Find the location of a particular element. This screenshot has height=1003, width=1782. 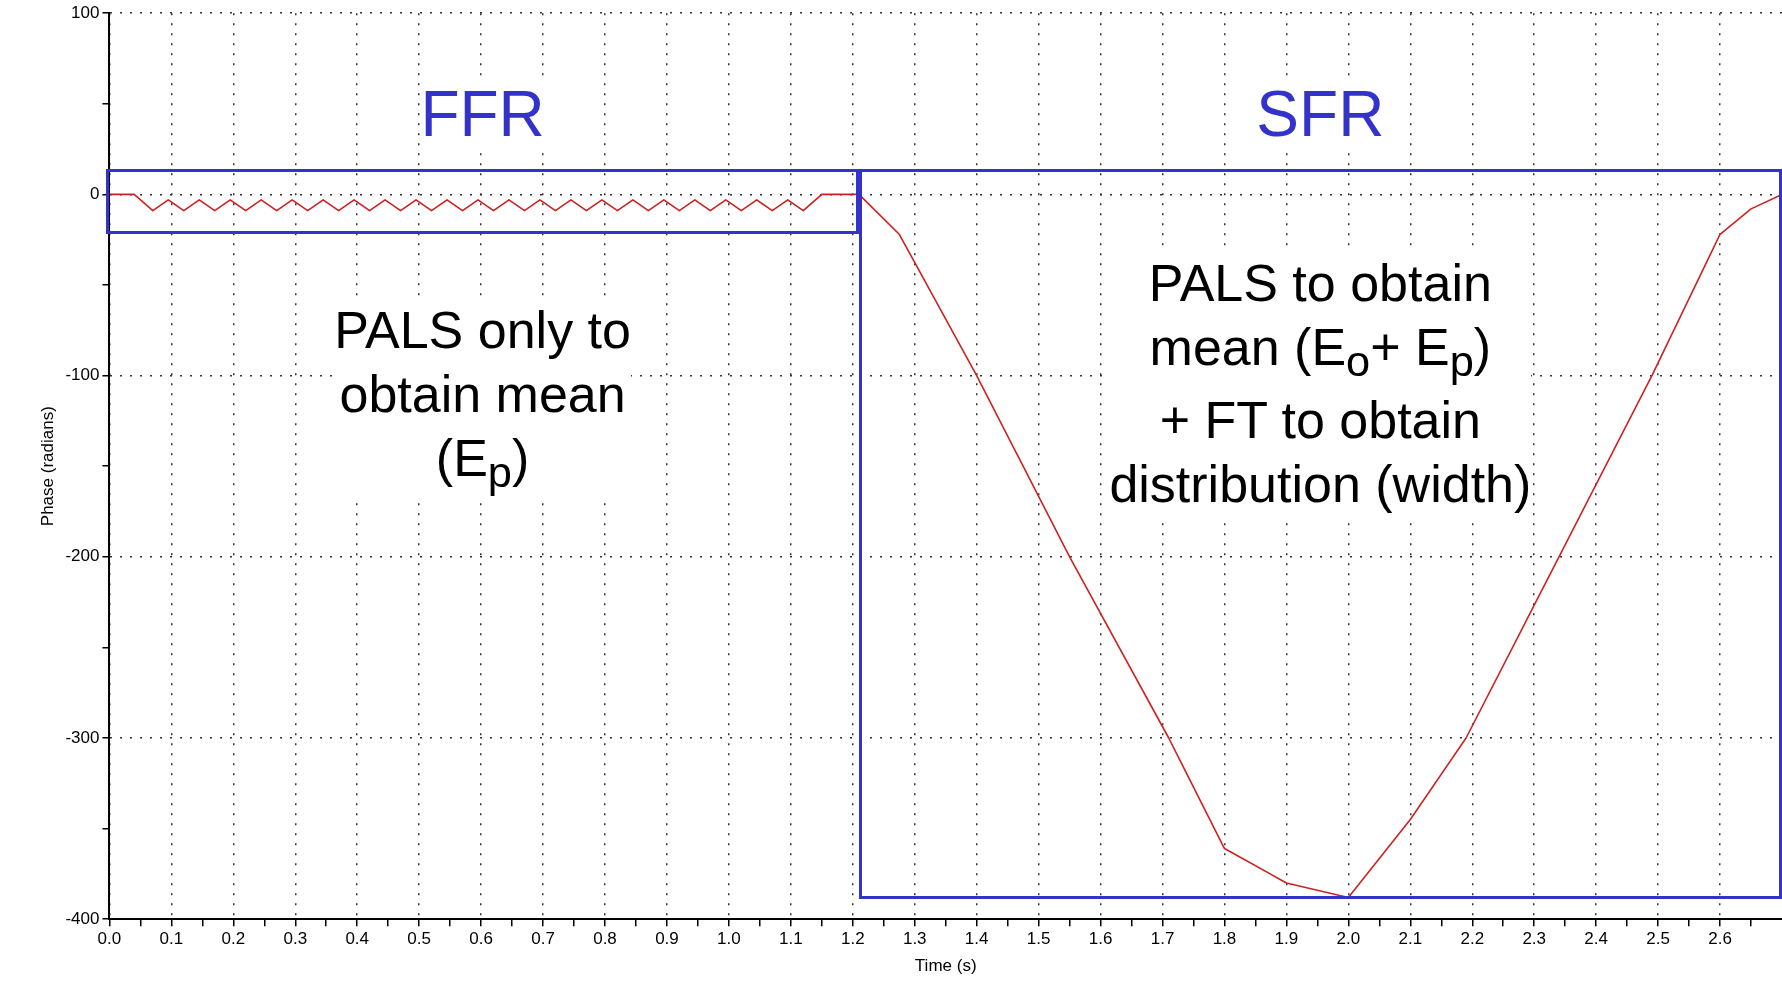

x-tick-label: 2.2 is located at coordinates (1472, 939).